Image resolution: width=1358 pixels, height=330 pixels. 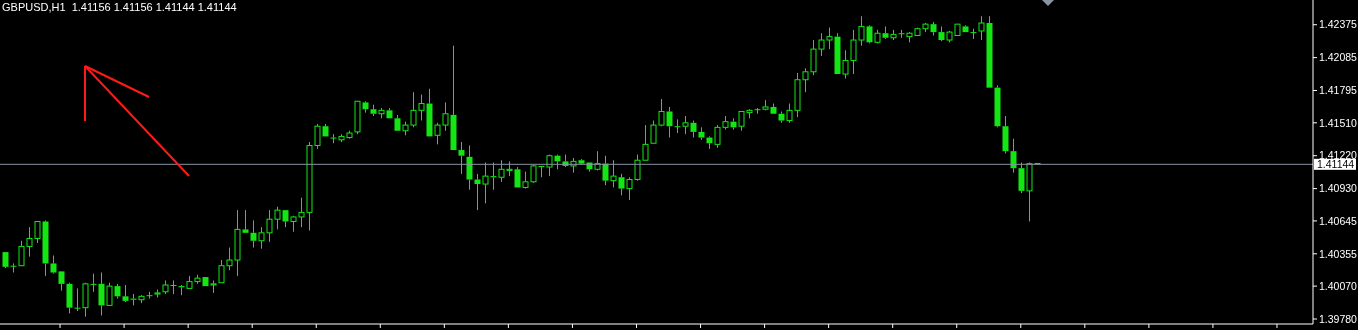 What do you see at coordinates (119, 7) in the screenshot?
I see `chart-title: GBPUSD,H1 1.41156 1.41156 1.41144 1.41144` at bounding box center [119, 7].